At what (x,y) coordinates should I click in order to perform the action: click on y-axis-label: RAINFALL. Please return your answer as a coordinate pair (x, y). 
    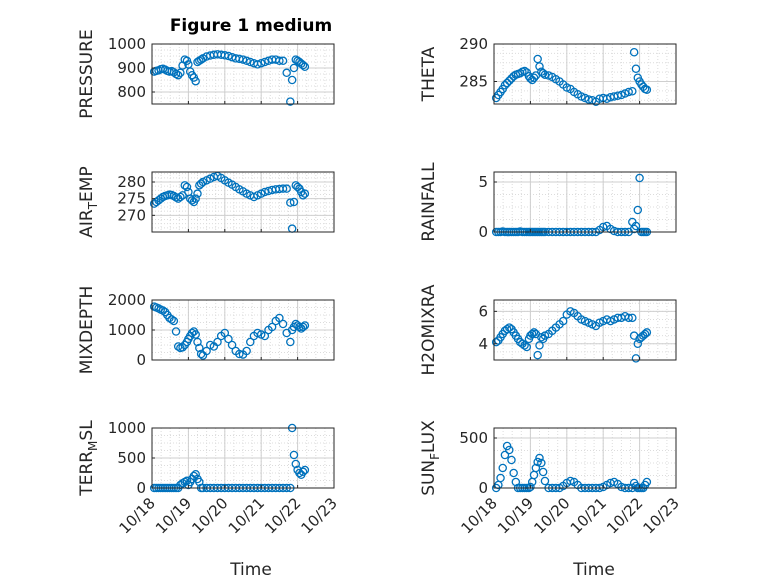
    Looking at the image, I should click on (429, 202).